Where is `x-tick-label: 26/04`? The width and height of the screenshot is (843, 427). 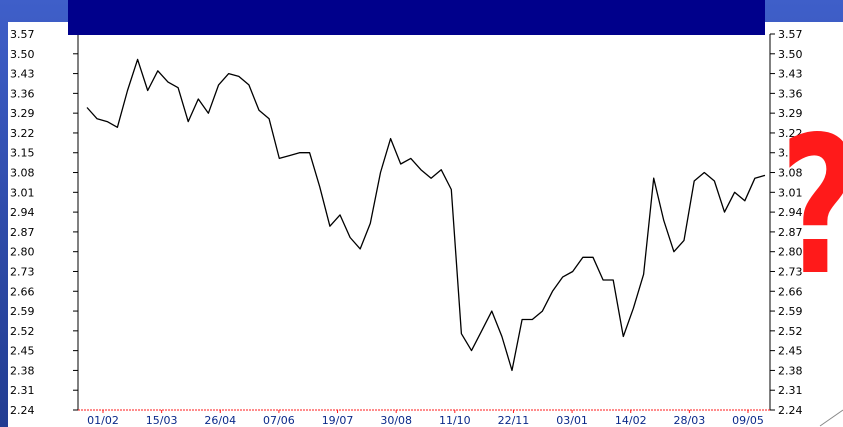
x-tick-label: 26/04 is located at coordinates (220, 420).